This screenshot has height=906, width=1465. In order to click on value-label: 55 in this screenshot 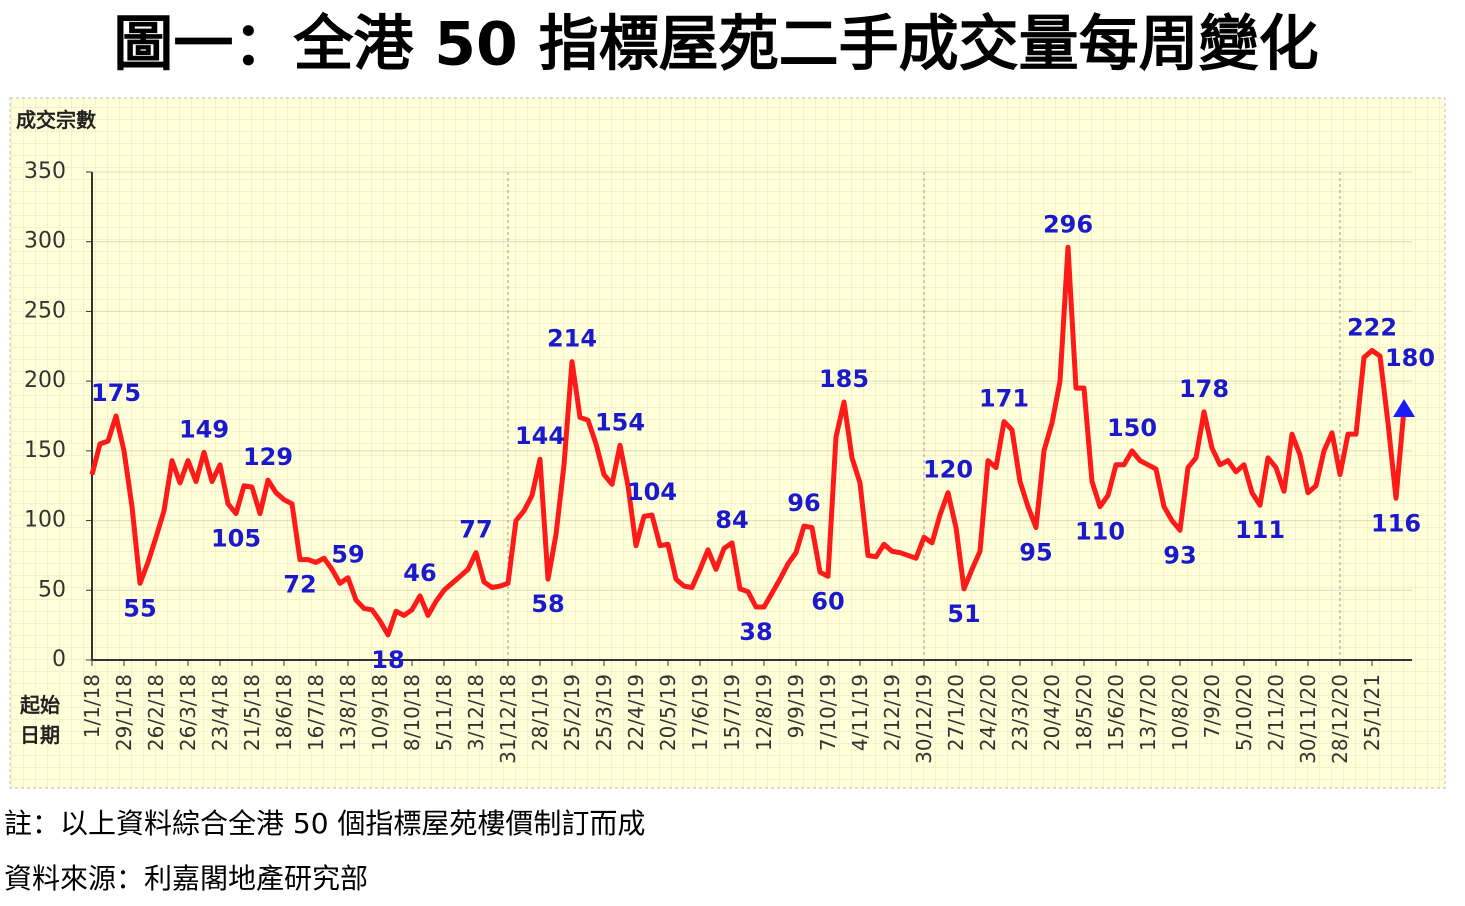, I will do `click(139, 608)`.